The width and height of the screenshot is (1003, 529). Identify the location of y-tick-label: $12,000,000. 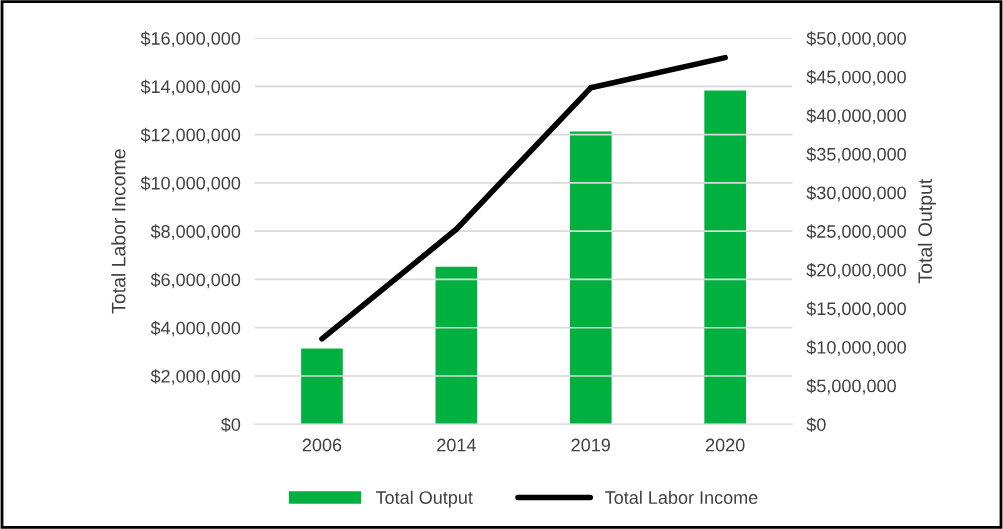
(190, 135).